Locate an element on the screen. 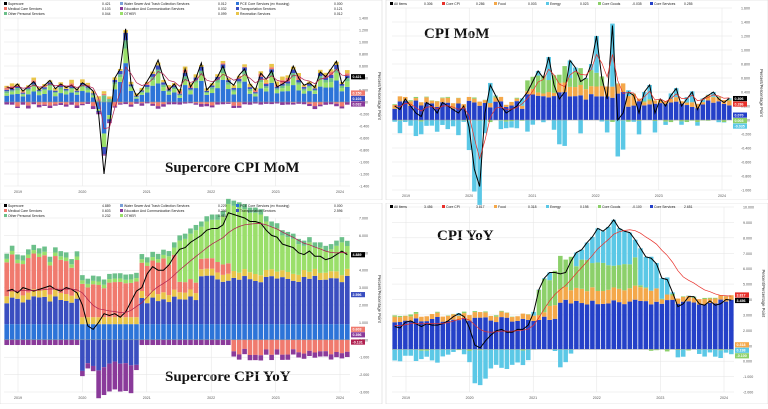 The width and height of the screenshot is (768, 409). value-marker-text: 0.603 is located at coordinates (357, 330).